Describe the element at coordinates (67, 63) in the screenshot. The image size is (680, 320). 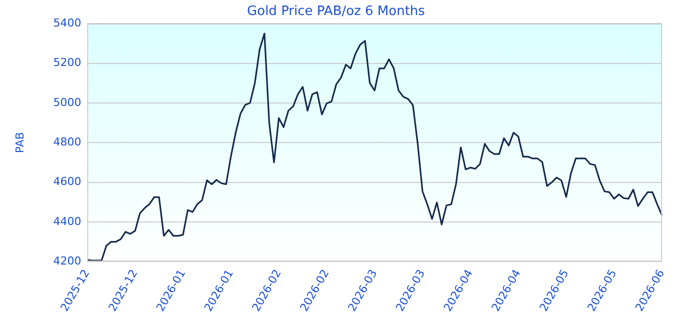
I see `y-tick-label: 5200` at that location.